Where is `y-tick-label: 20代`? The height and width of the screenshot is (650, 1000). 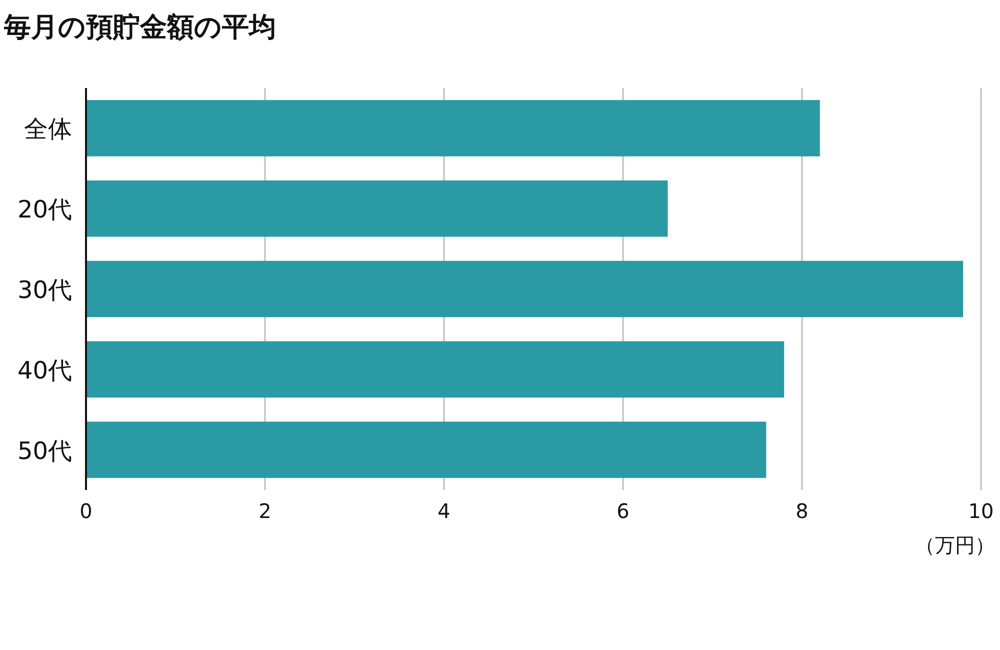 y-tick-label: 20代 is located at coordinates (44, 210).